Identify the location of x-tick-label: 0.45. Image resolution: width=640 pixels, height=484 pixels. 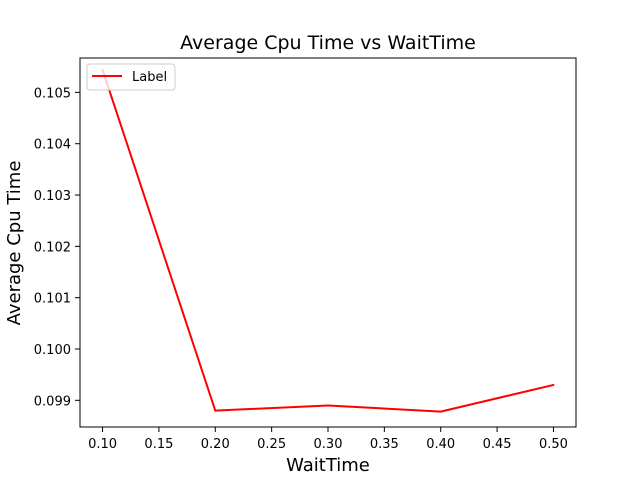
(497, 444).